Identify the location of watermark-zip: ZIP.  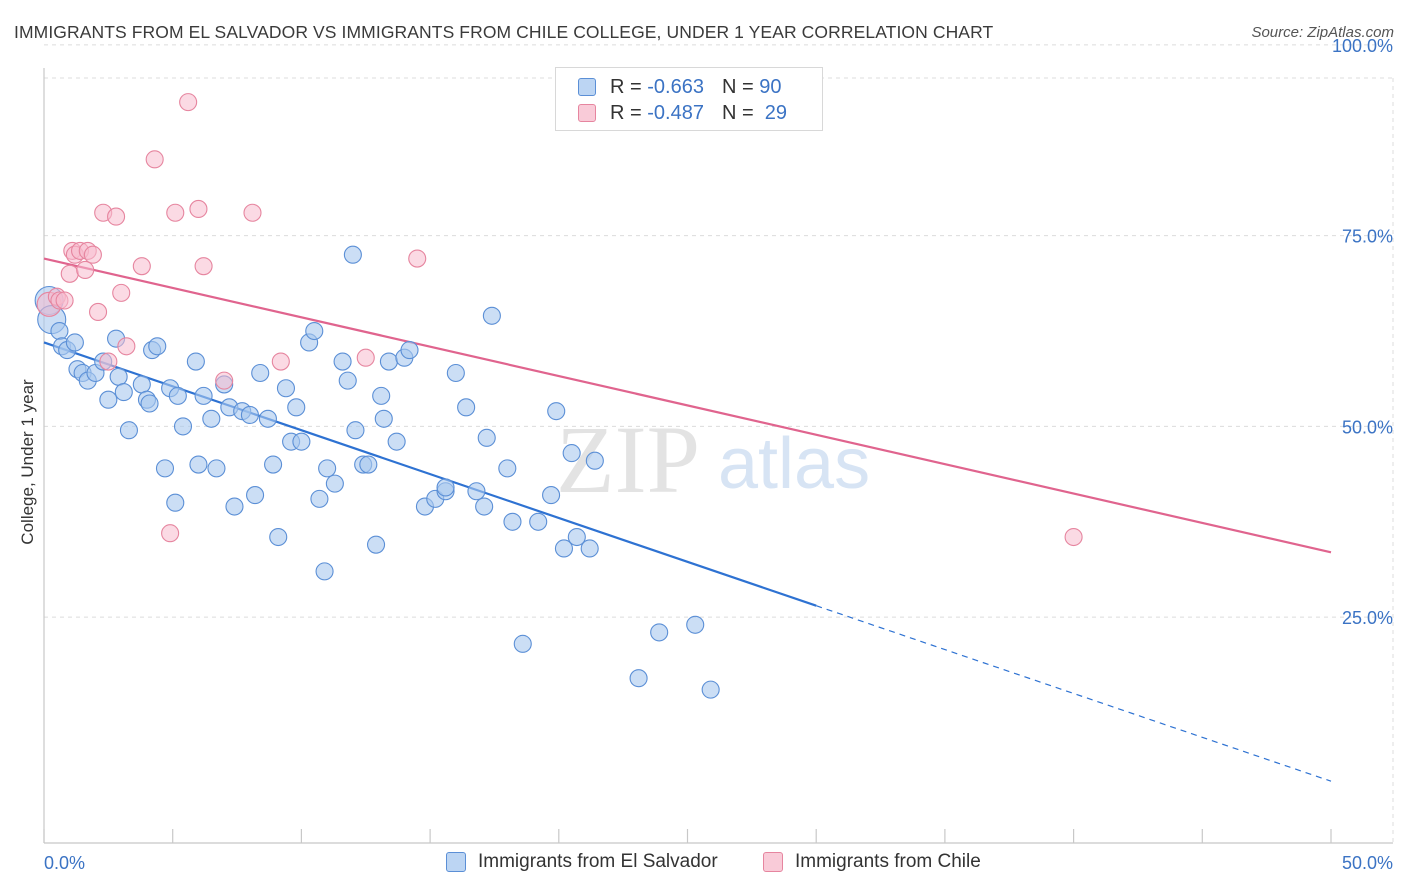
(628, 459).